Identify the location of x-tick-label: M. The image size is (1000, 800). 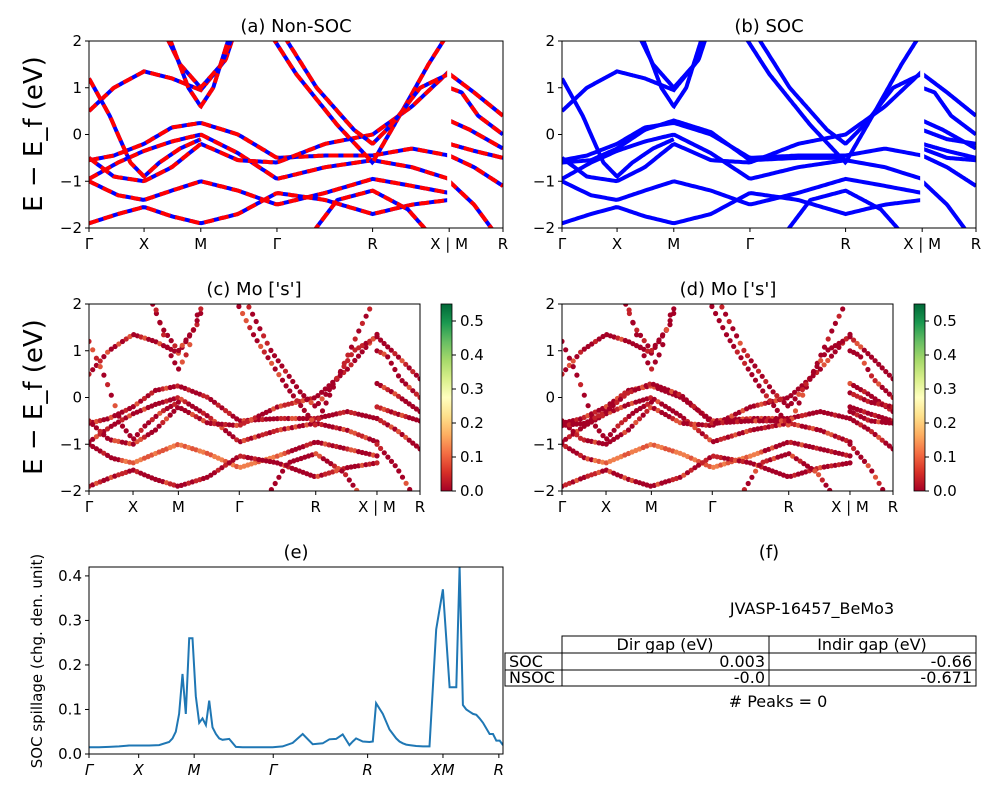
(178, 507).